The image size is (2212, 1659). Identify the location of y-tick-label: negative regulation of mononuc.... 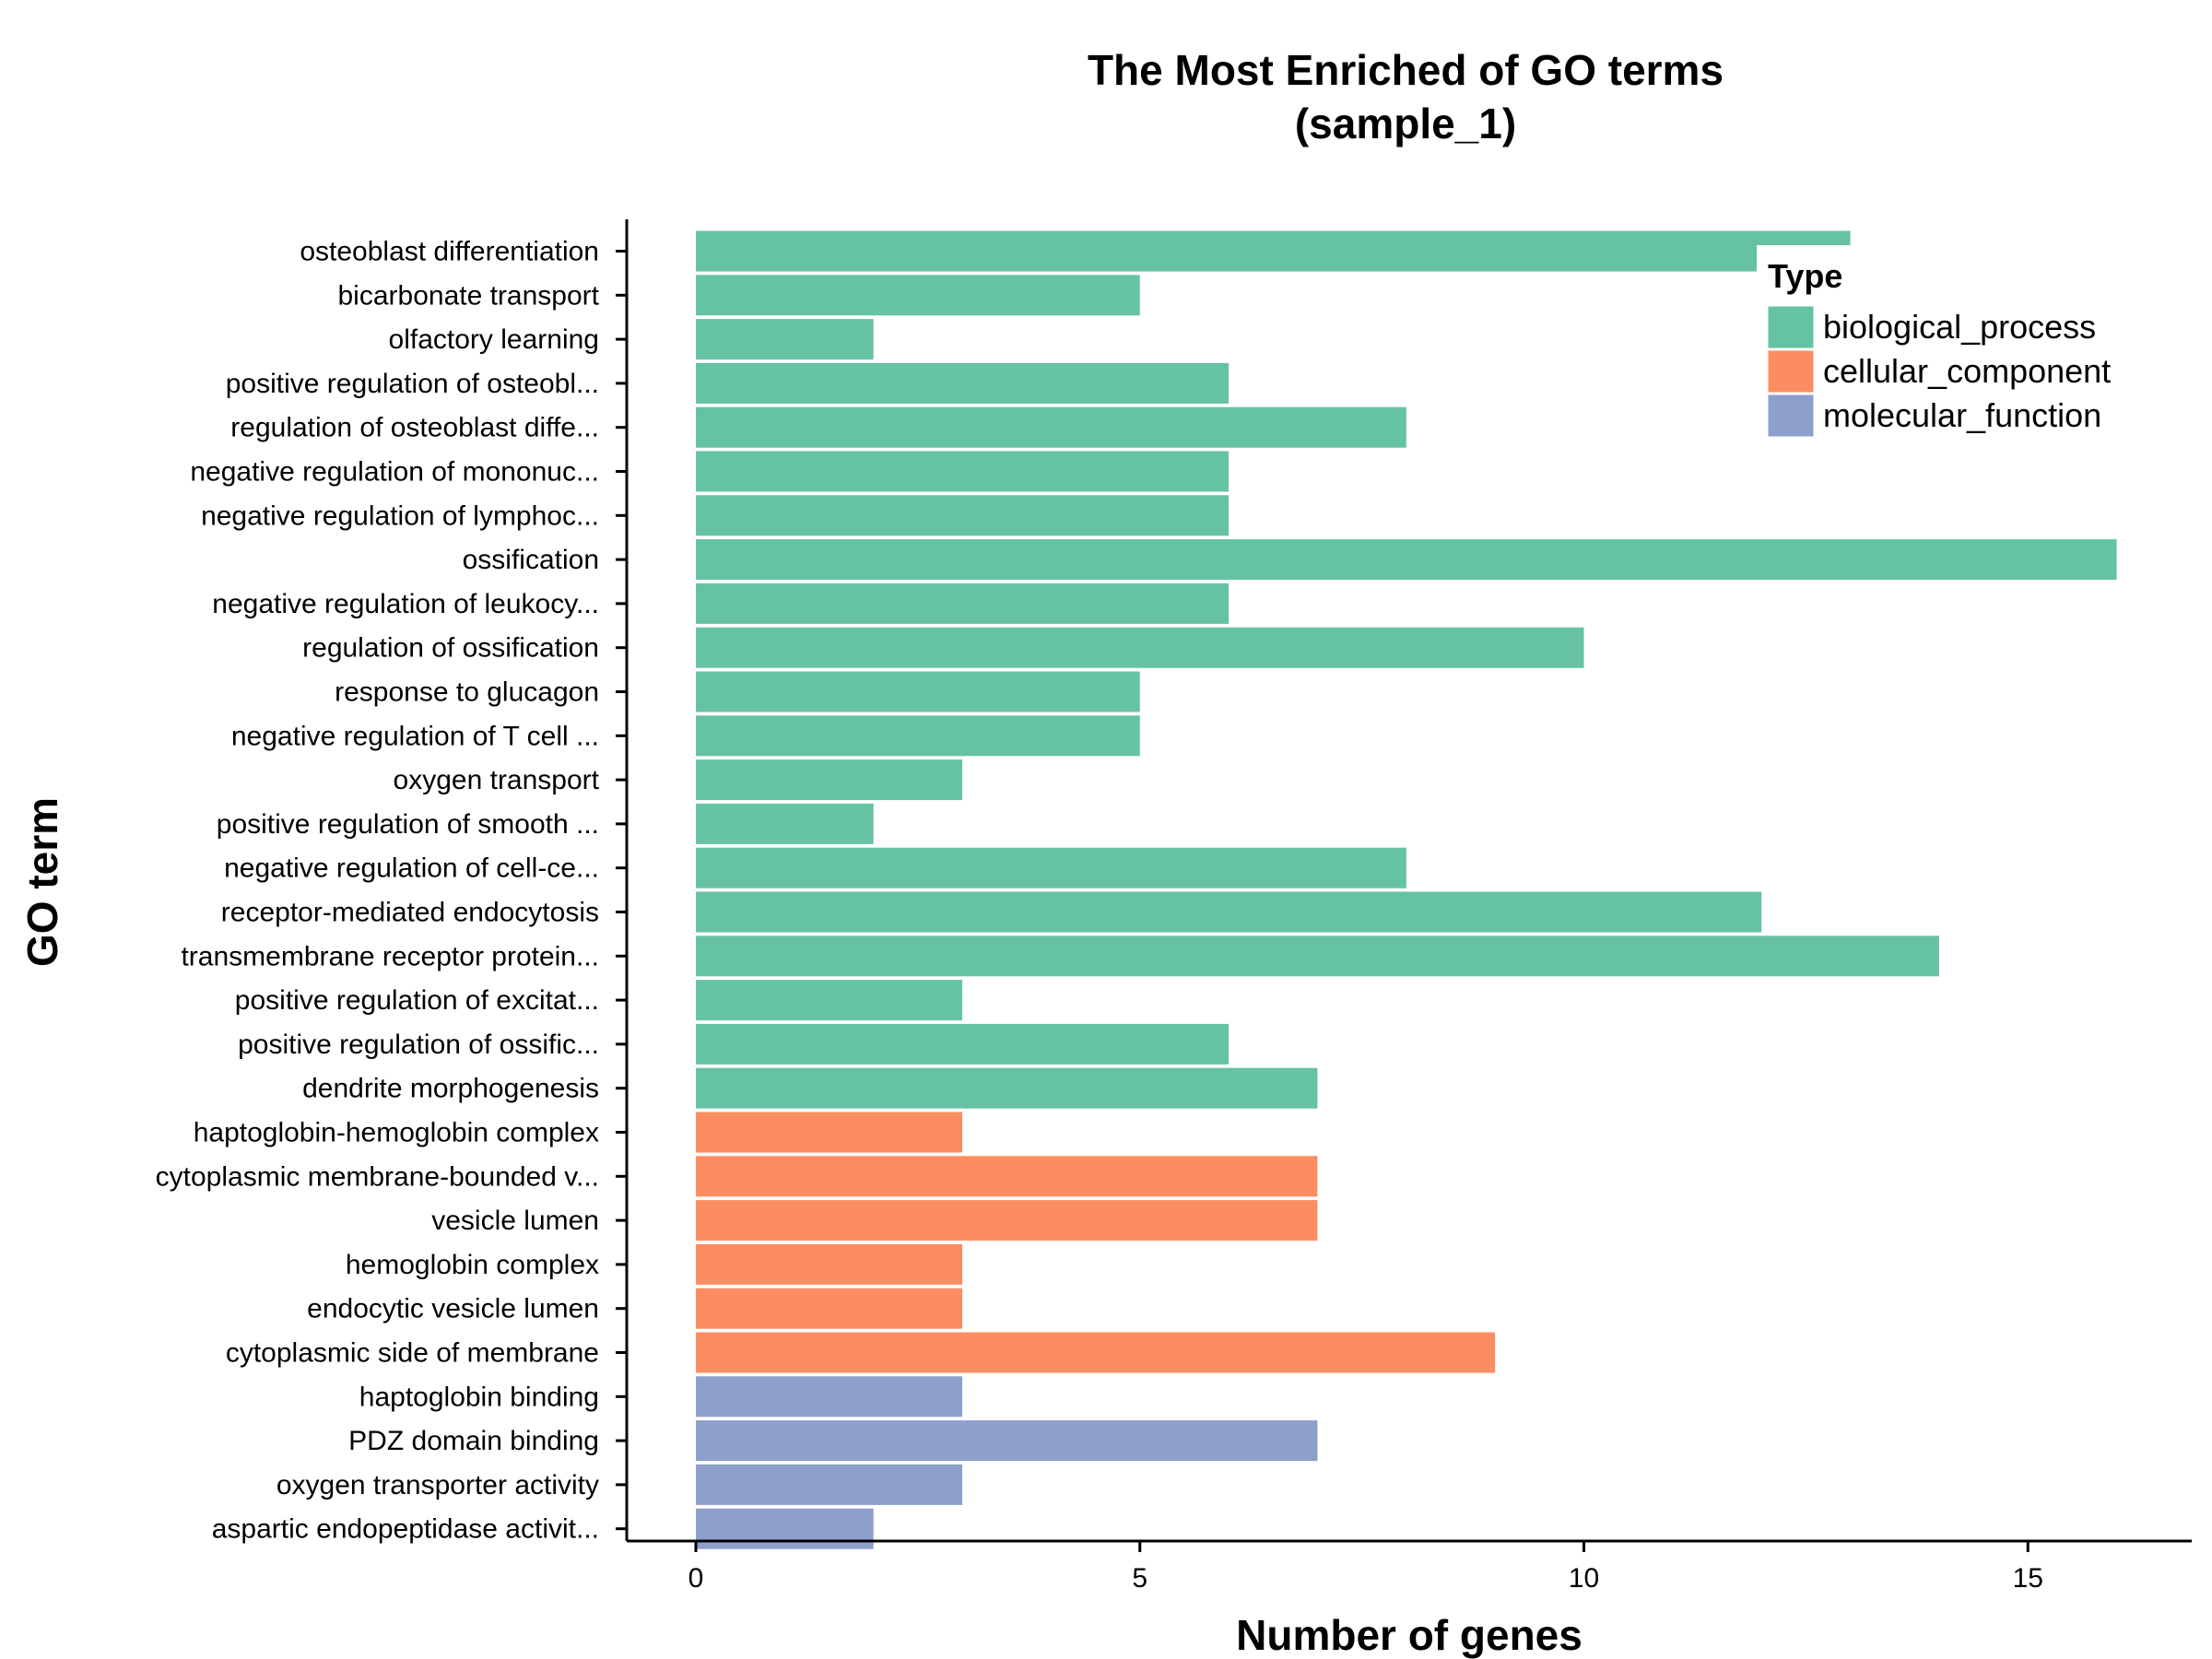
(394, 472).